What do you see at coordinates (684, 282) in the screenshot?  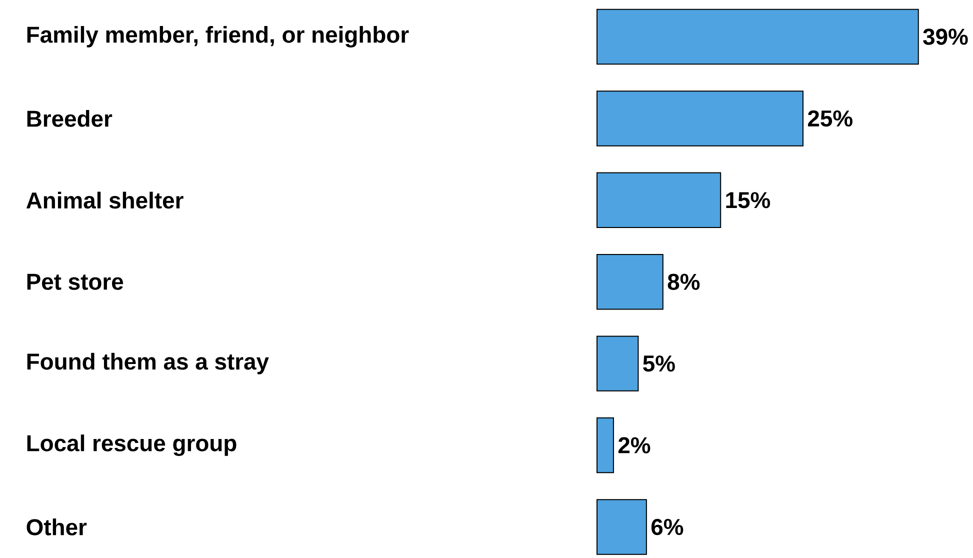 I see `data-label: 8%` at bounding box center [684, 282].